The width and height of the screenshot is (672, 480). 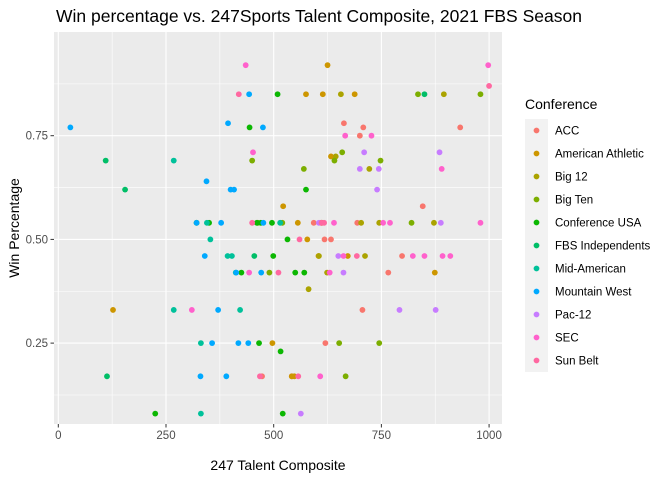 I want to click on x-axis: 0 250 500 750 1000, so click(x=278, y=433).